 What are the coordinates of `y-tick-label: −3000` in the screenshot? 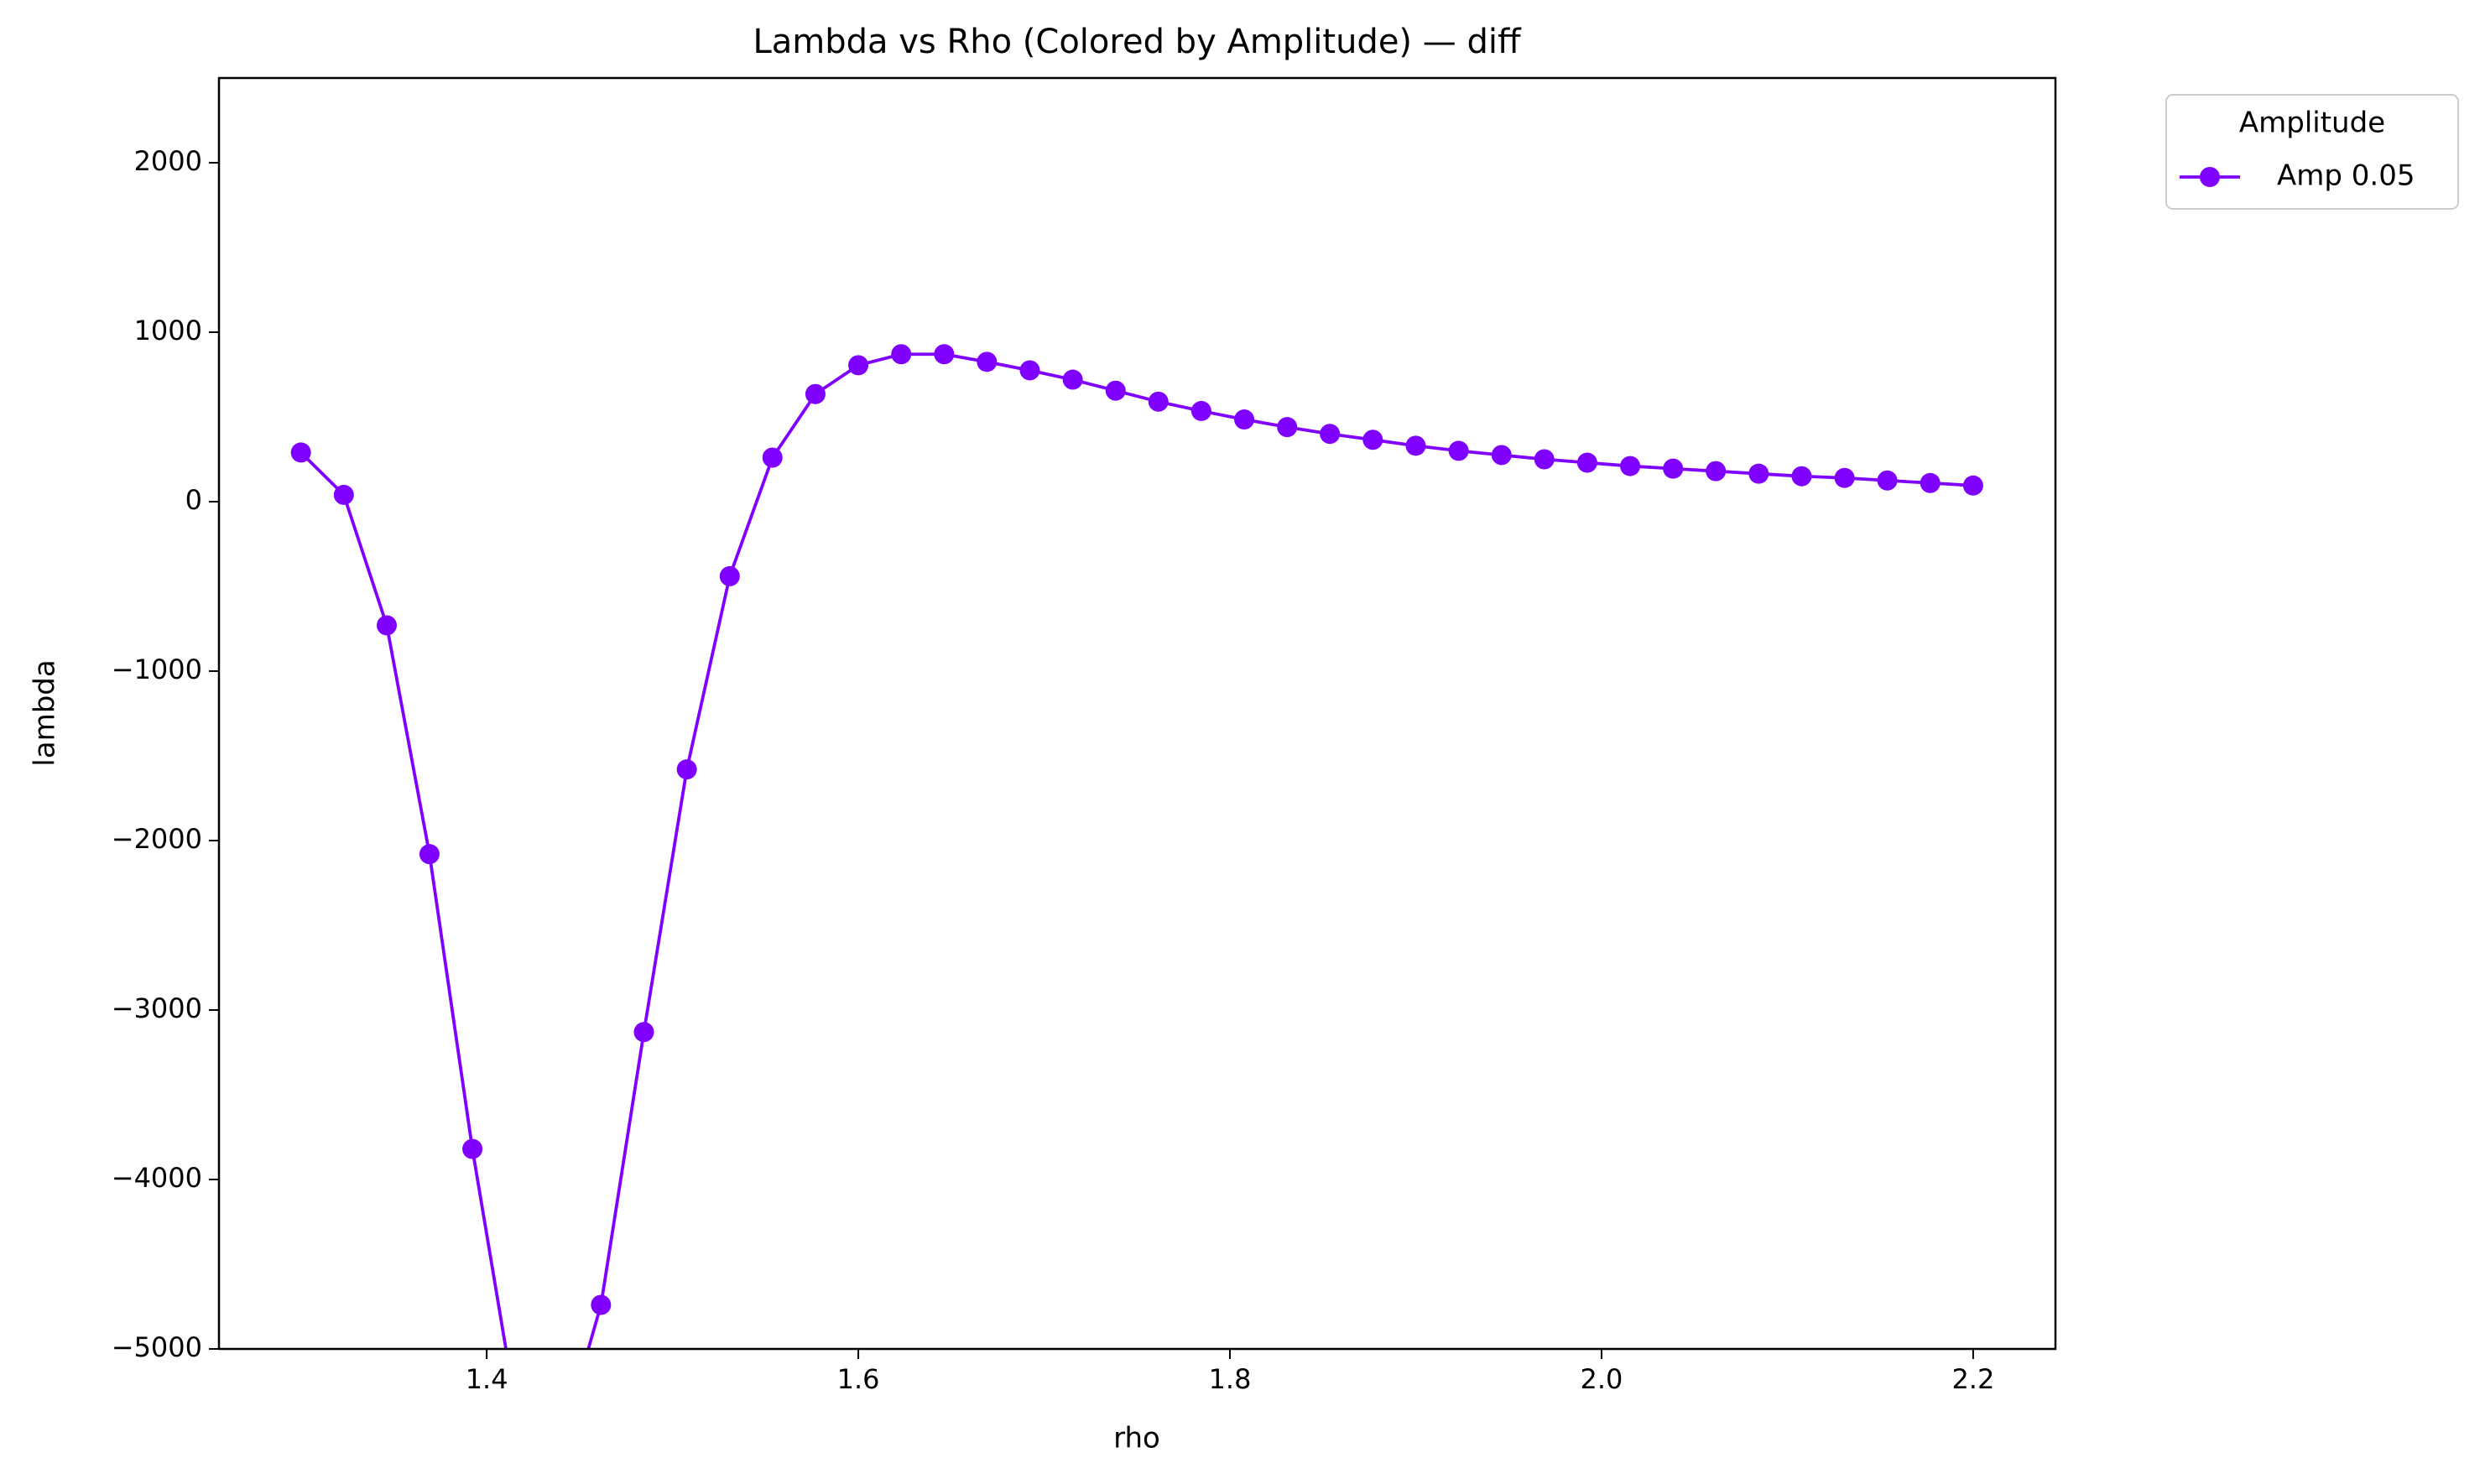 It's located at (157, 1008).